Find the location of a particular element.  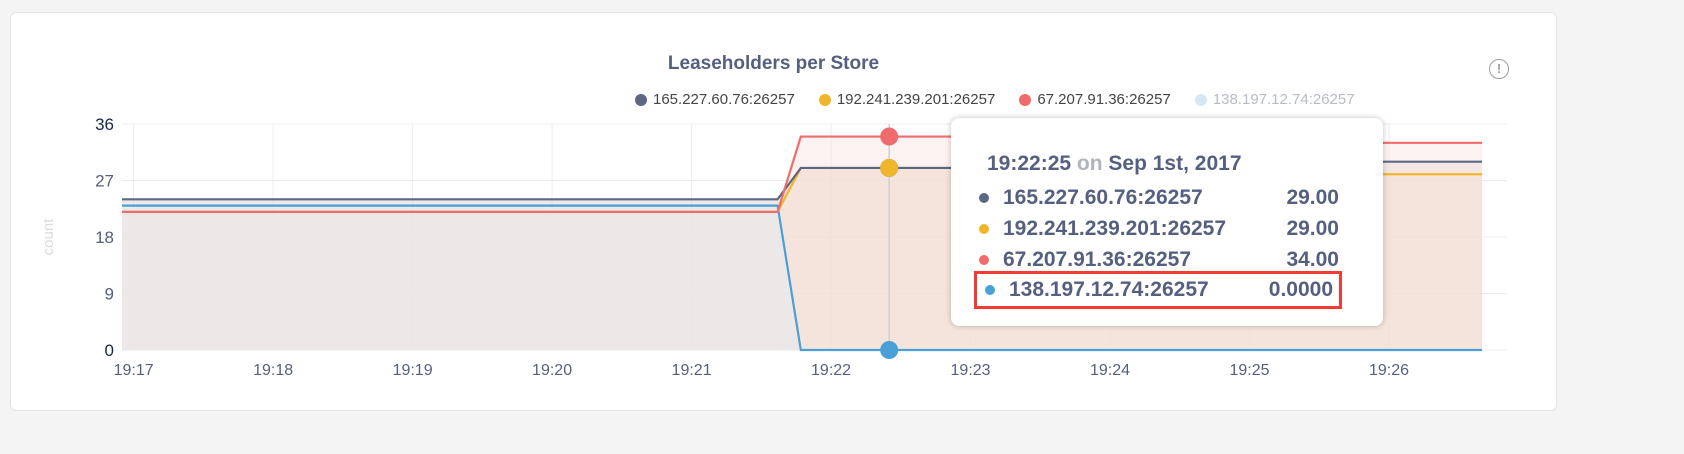

legend-item: 67.207.91.36:26257 is located at coordinates (1095, 99).